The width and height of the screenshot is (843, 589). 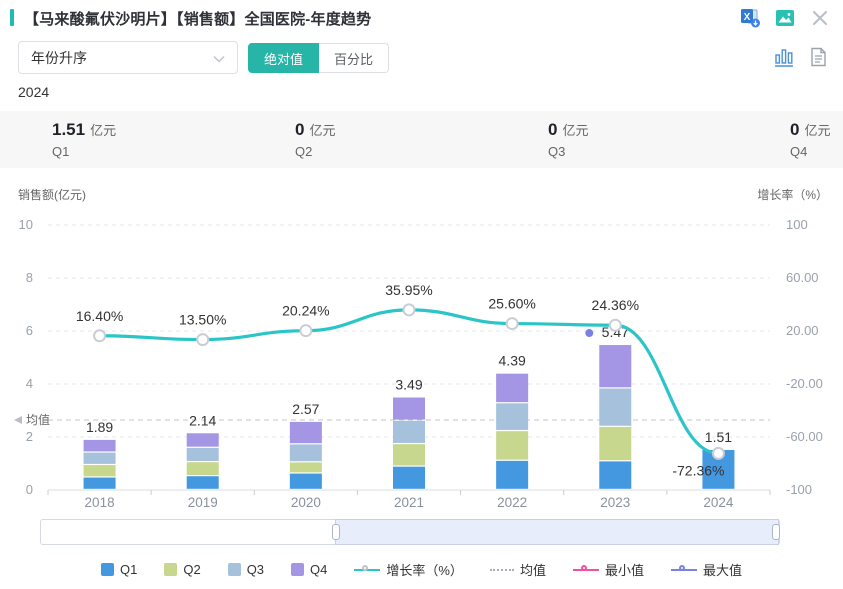 I want to click on legend-item-q4: Q4, so click(x=309, y=569).